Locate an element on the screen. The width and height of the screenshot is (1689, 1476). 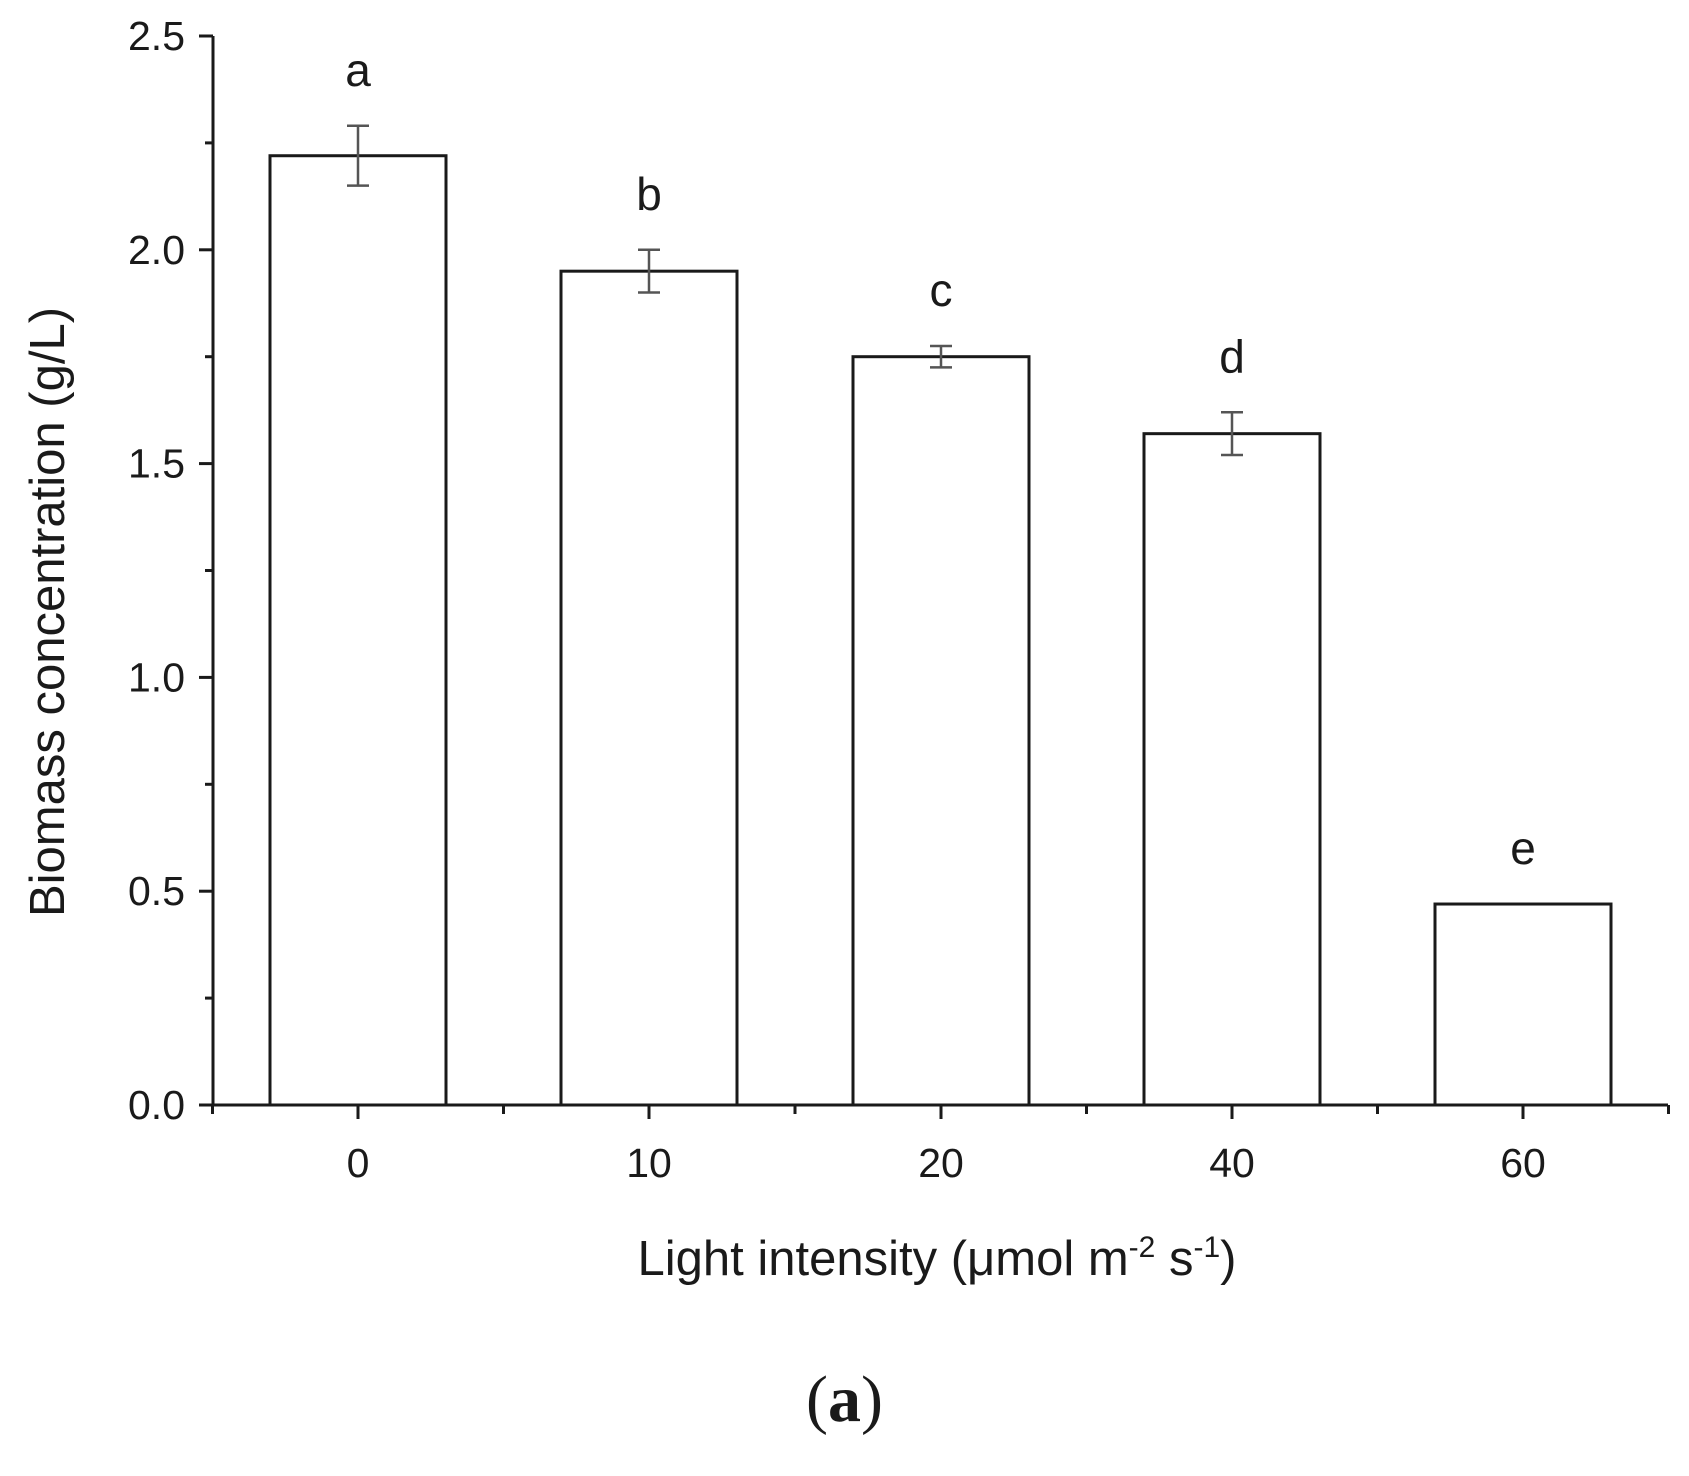
x-axis-title-end: ) is located at coordinates (1228, 1259).